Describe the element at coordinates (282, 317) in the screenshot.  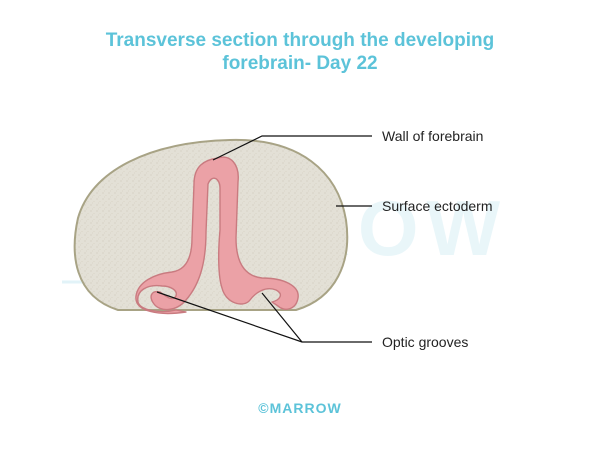
I see `optic-leader-line-right` at that location.